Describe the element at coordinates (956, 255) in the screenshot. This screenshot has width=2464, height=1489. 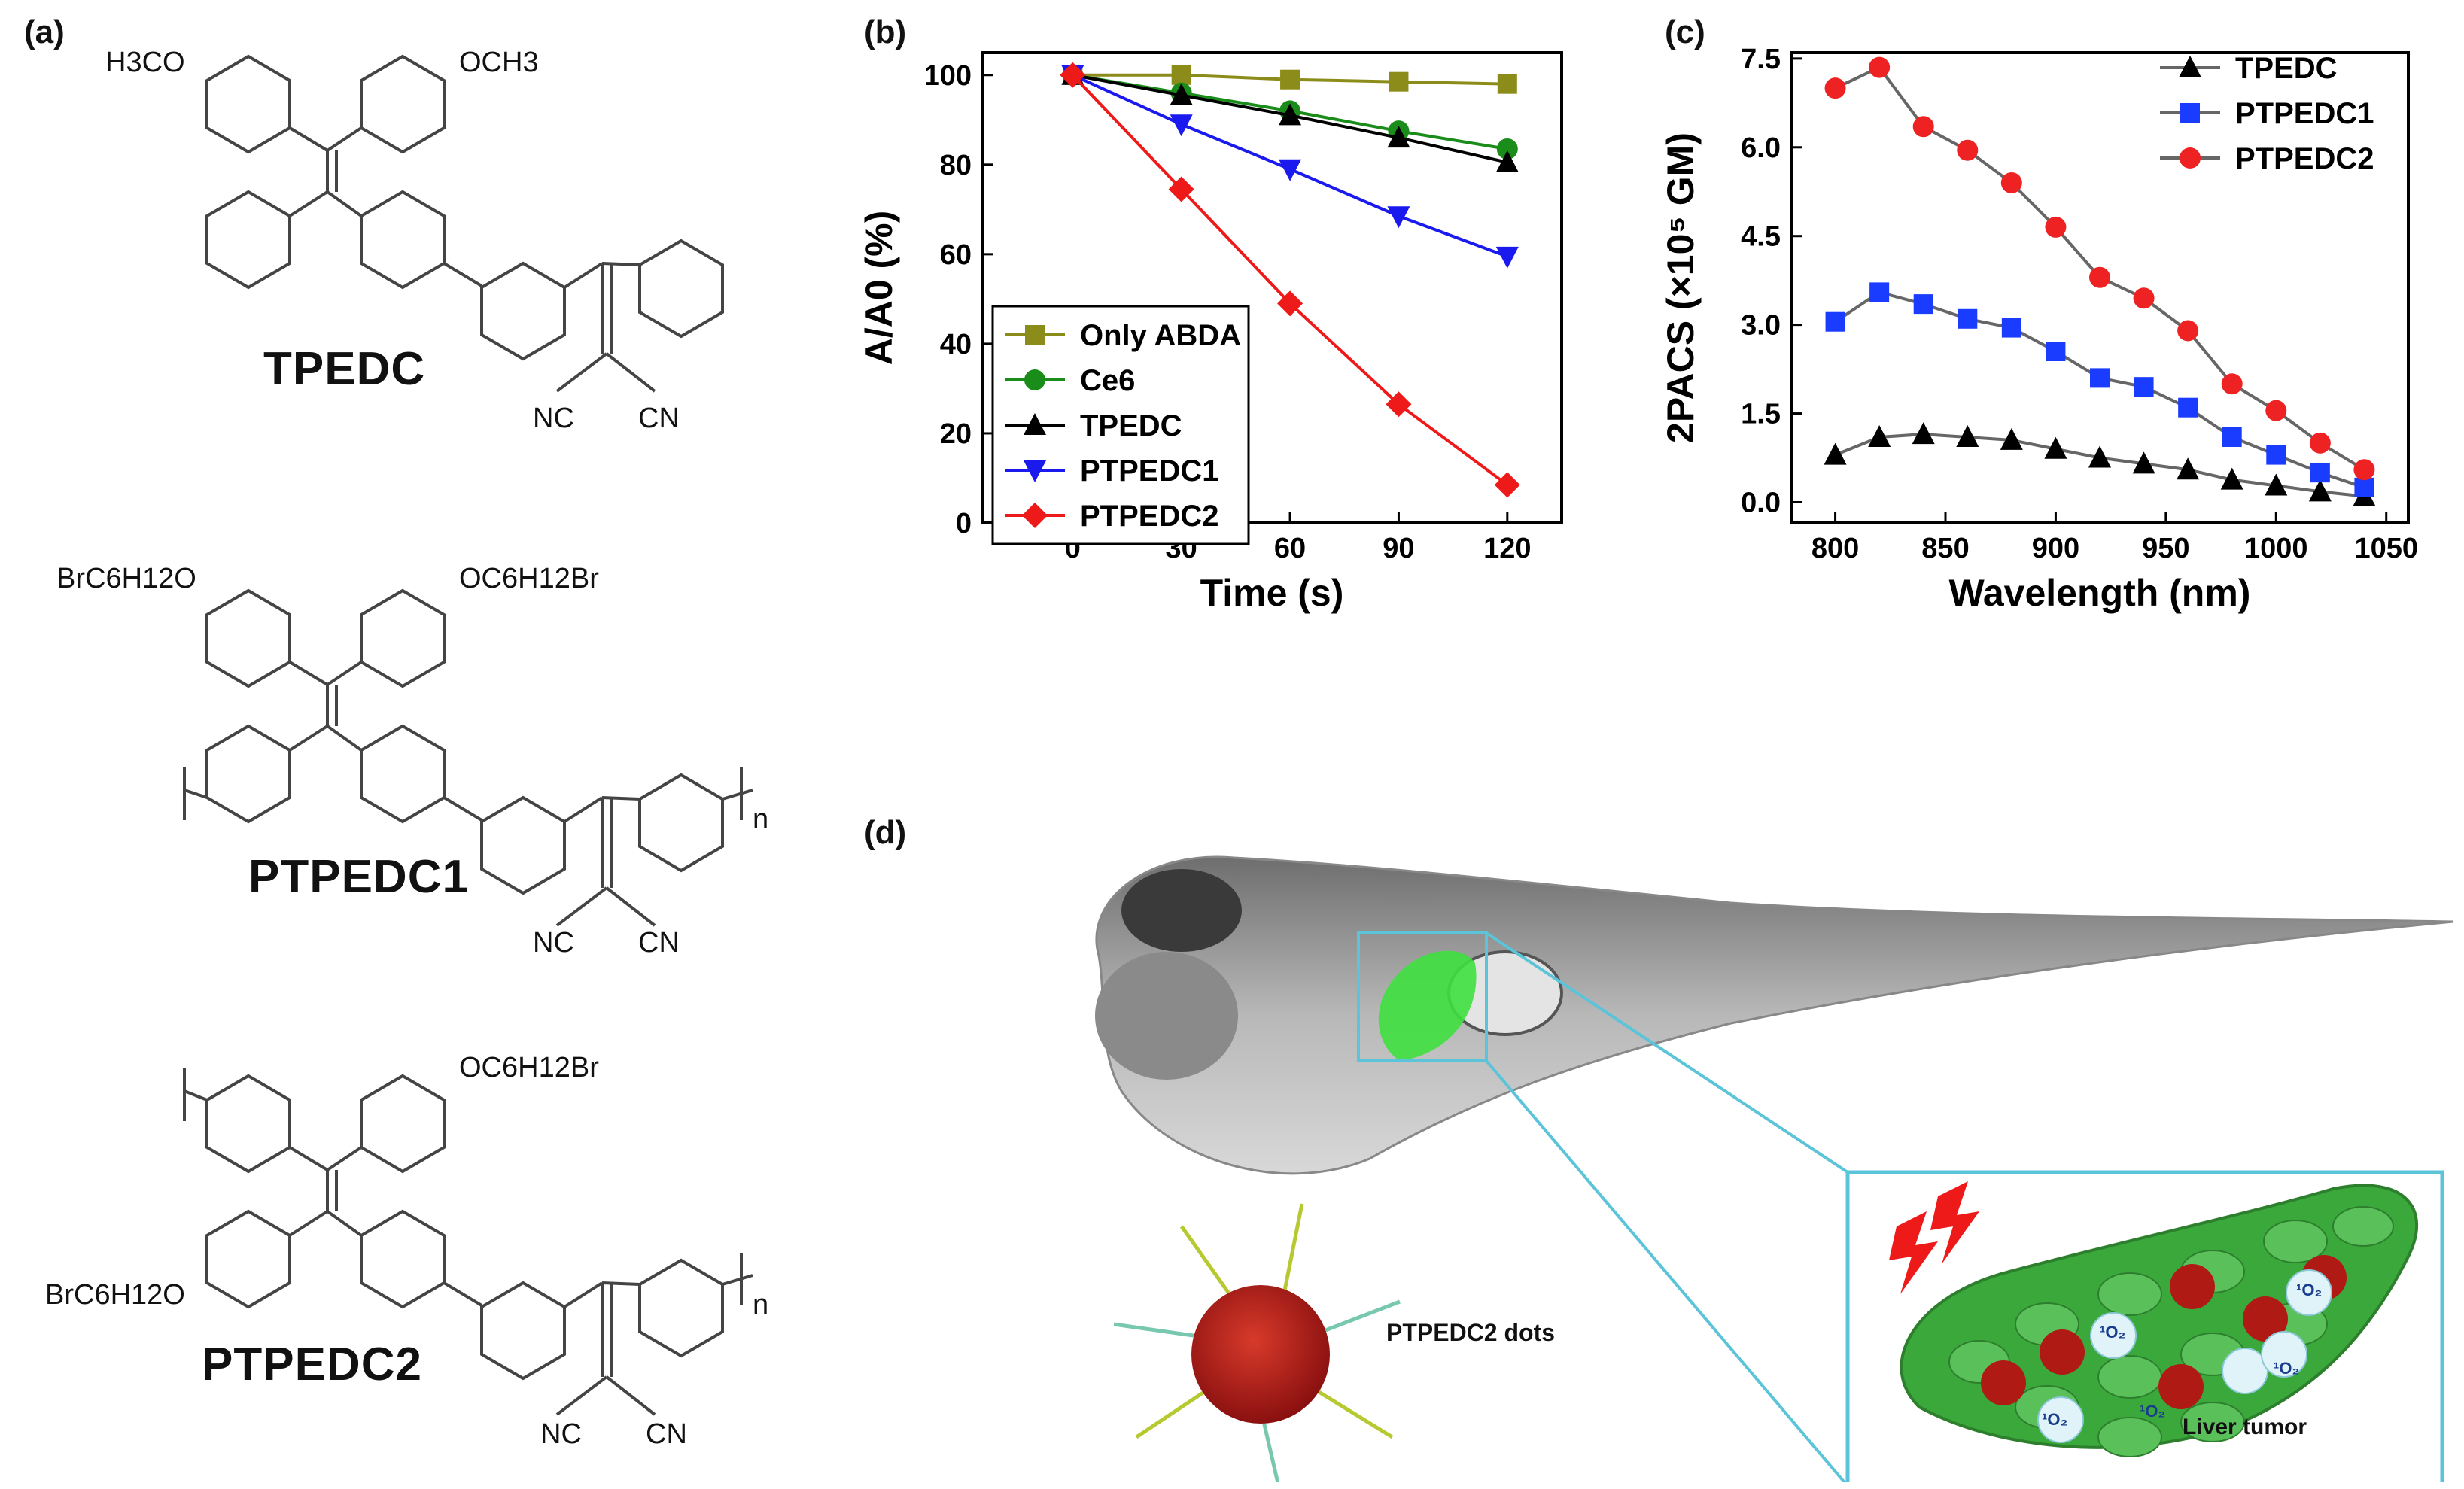
I see `y-tick-label: 60` at that location.